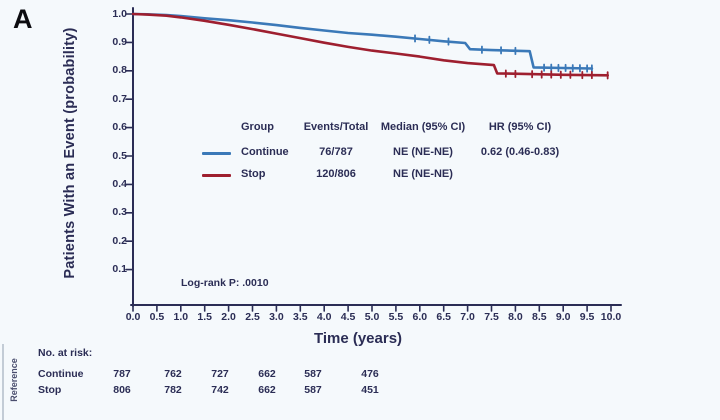  Describe the element at coordinates (539, 317) in the screenshot. I see `x-tick-label: 8.5` at that location.